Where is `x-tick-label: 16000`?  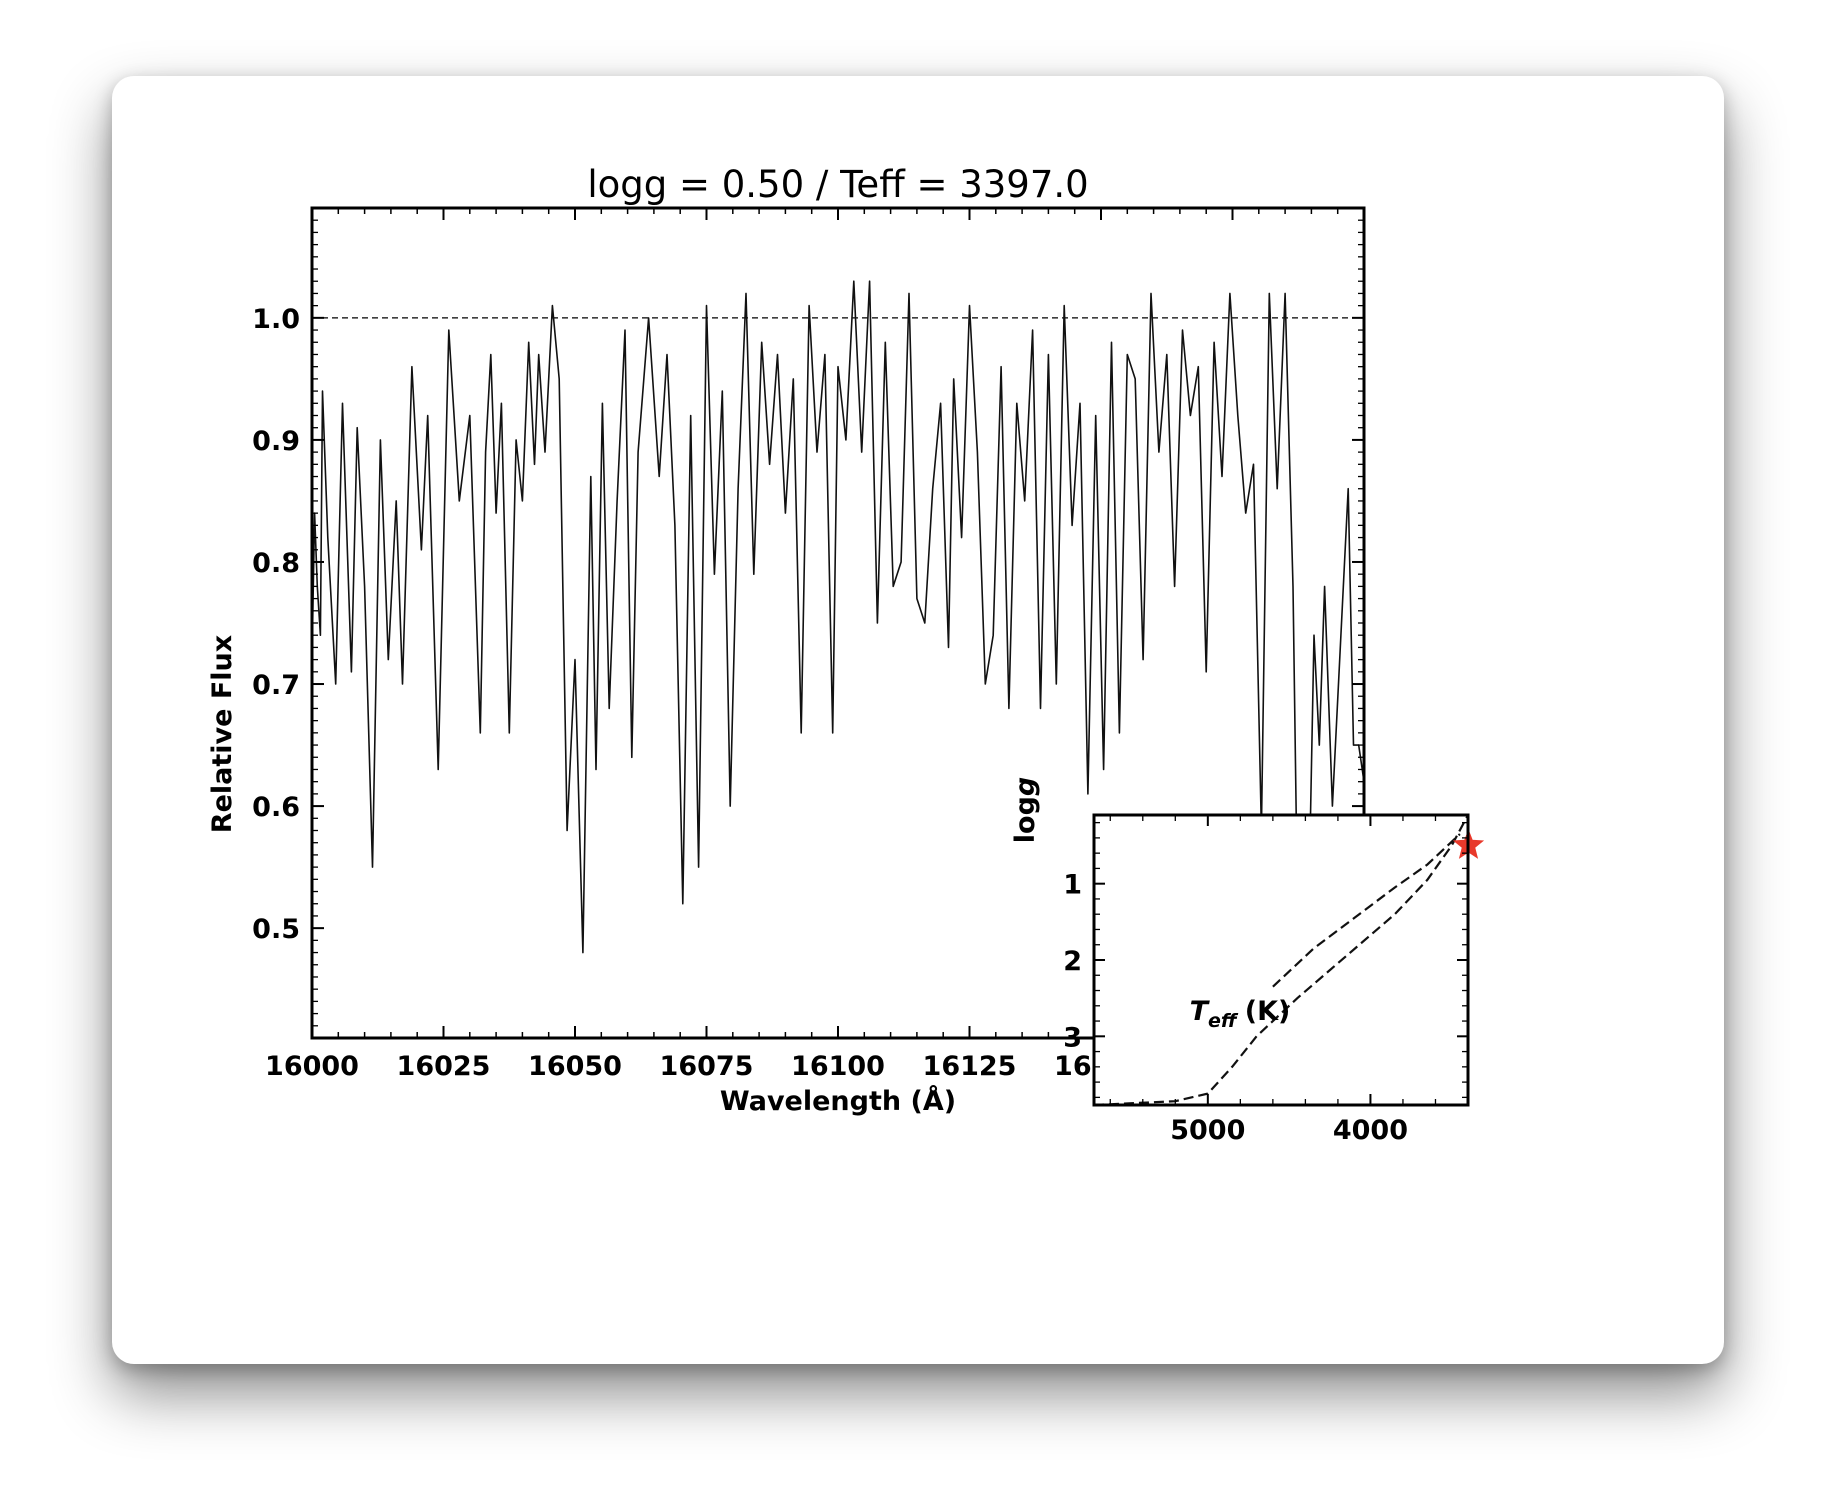 x-tick-label: 16000 is located at coordinates (312, 1066).